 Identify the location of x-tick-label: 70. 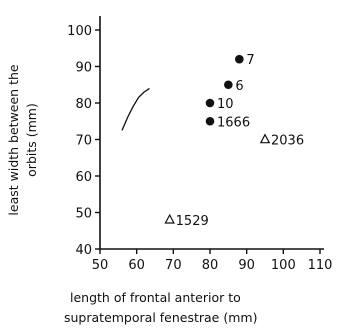
(173, 265).